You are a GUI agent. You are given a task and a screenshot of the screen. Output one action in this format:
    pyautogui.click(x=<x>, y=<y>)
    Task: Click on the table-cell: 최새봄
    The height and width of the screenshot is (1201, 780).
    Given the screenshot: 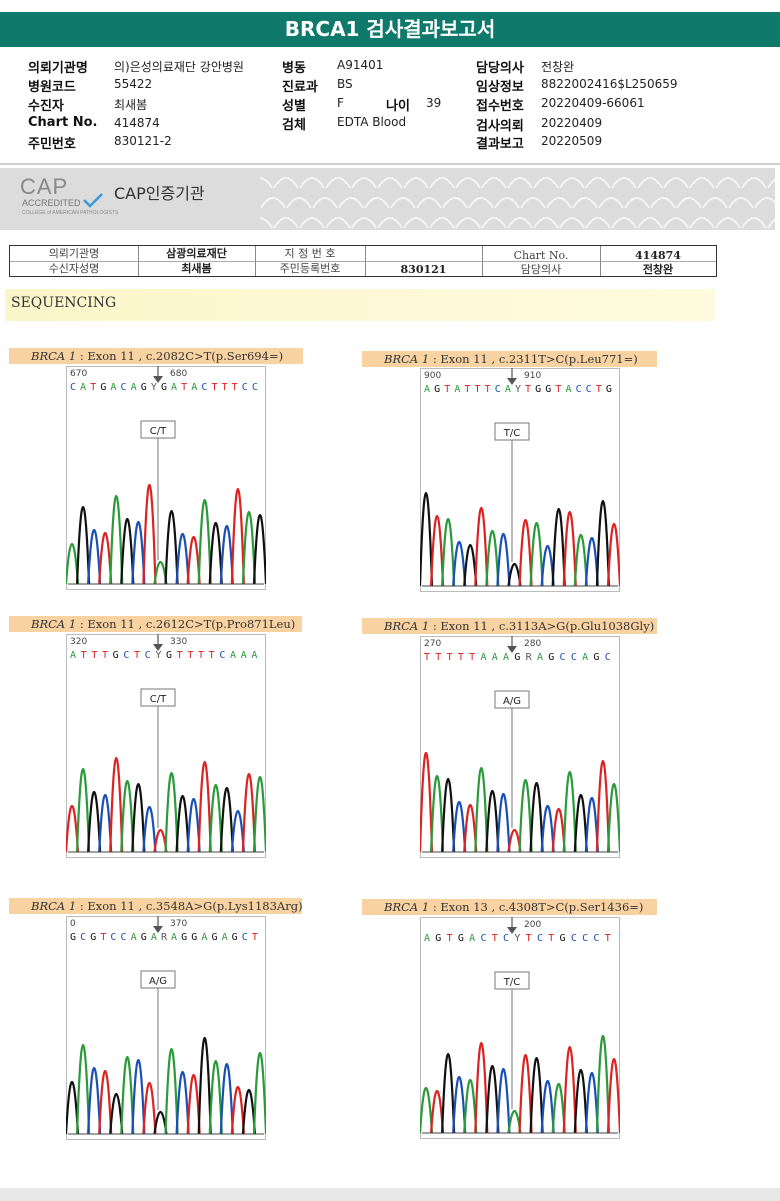 What is the action you would take?
    pyautogui.click(x=196, y=268)
    